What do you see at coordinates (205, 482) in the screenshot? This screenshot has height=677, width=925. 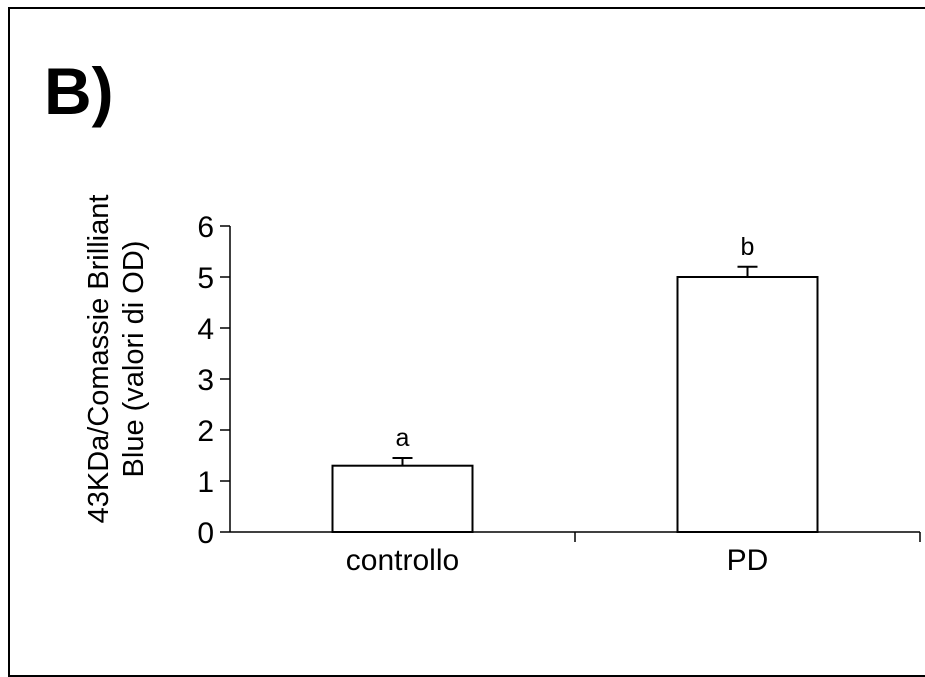 I see `y-tick-label: 1` at bounding box center [205, 482].